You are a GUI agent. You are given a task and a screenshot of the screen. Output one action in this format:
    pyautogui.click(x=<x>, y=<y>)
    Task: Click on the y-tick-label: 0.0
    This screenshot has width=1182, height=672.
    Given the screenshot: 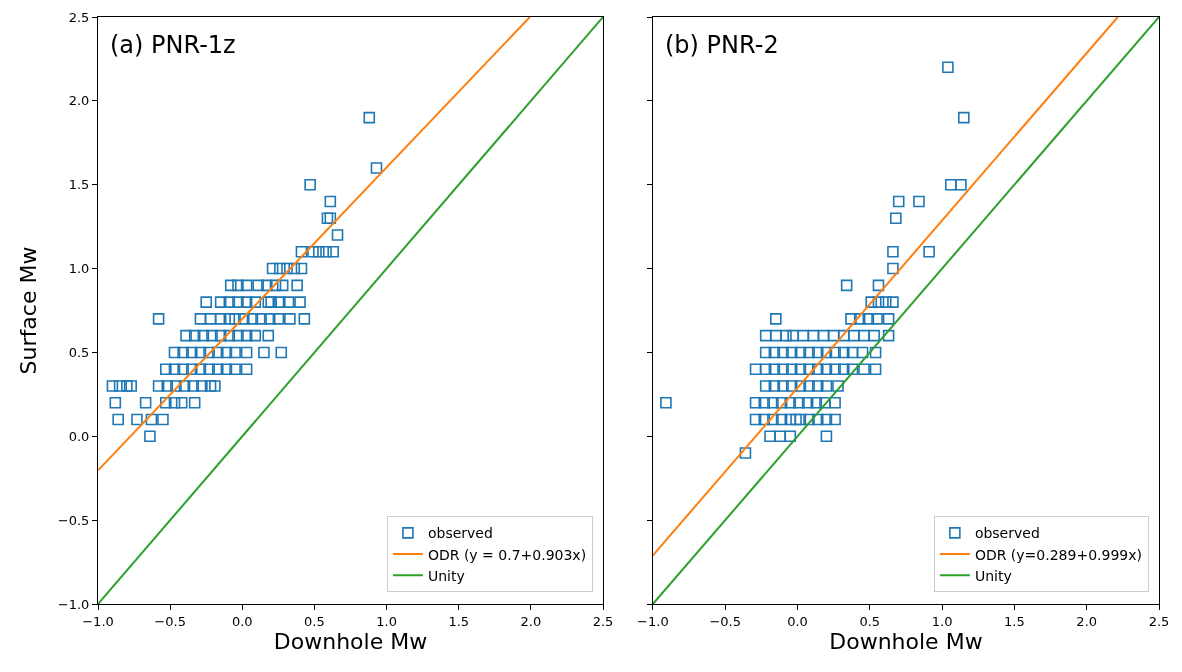 What is the action you would take?
    pyautogui.click(x=79, y=436)
    